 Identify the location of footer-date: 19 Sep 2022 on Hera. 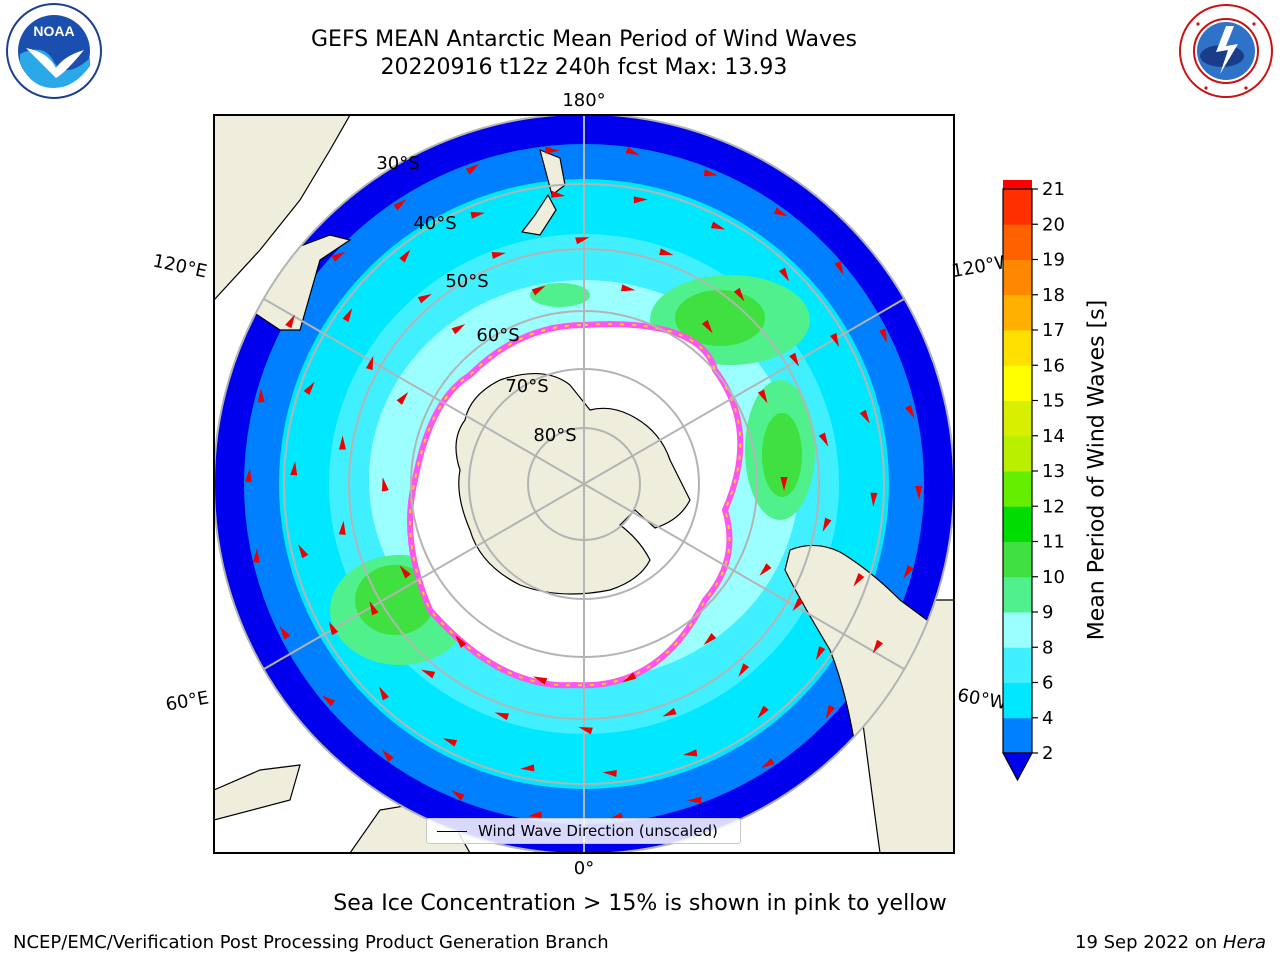
(1170, 942).